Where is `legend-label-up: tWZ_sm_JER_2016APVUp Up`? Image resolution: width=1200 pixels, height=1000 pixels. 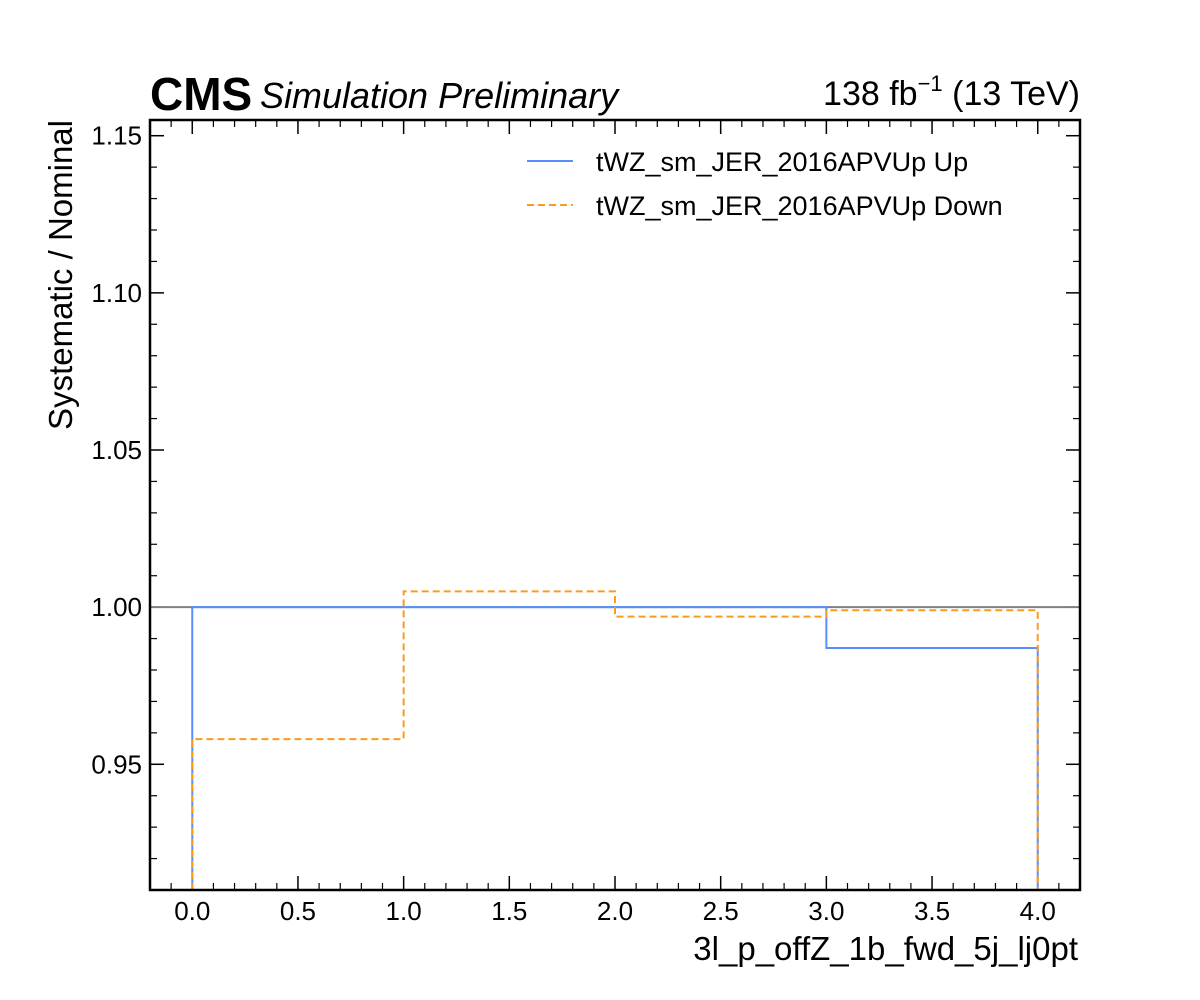 legend-label-up: tWZ_sm_JER_2016APVUp Up is located at coordinates (782, 162).